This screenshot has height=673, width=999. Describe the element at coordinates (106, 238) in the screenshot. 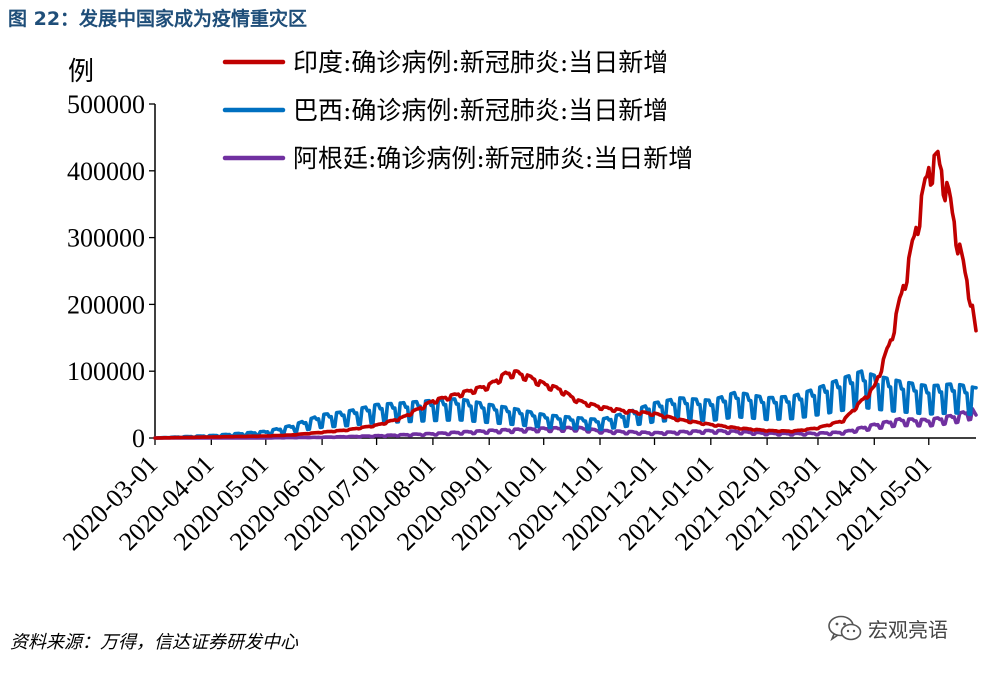

I see `y-tick-label: 300000` at that location.